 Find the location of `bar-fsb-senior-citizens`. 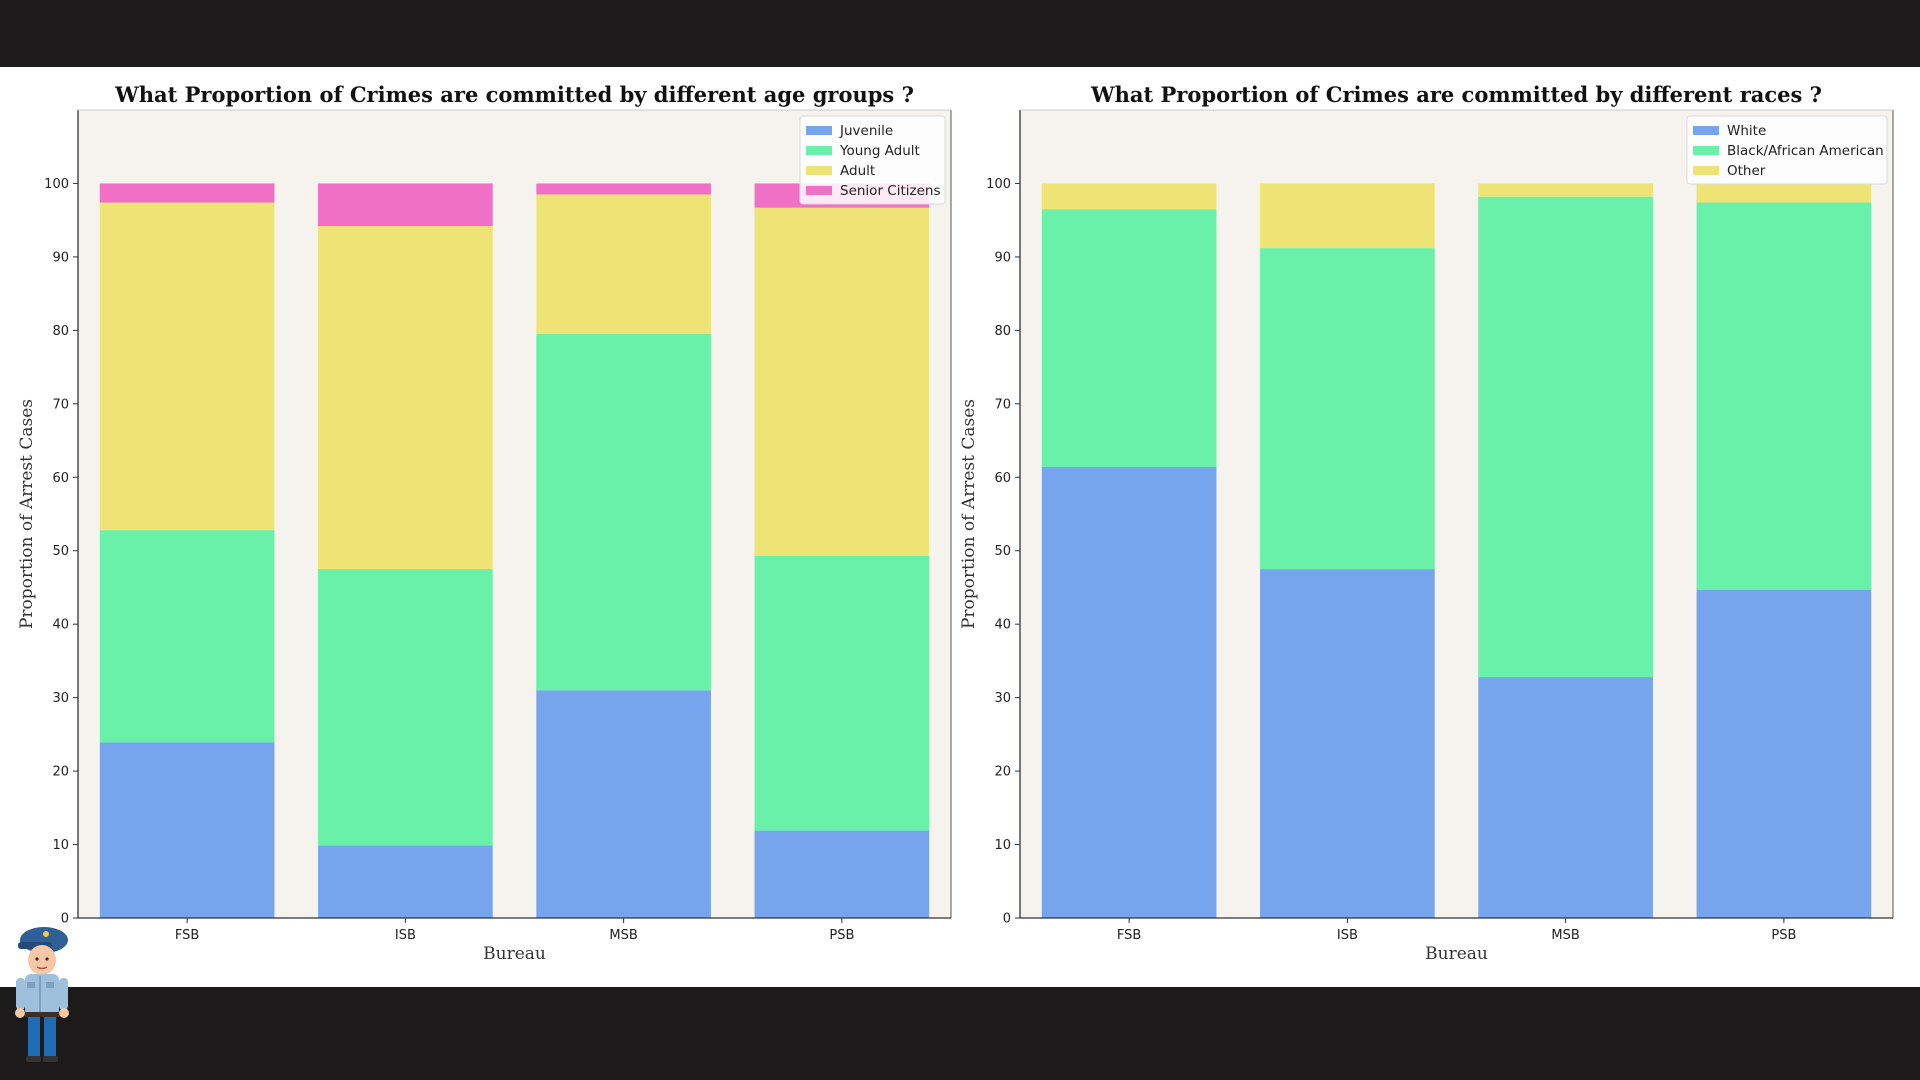

bar-fsb-senior-citizens is located at coordinates (187, 193).